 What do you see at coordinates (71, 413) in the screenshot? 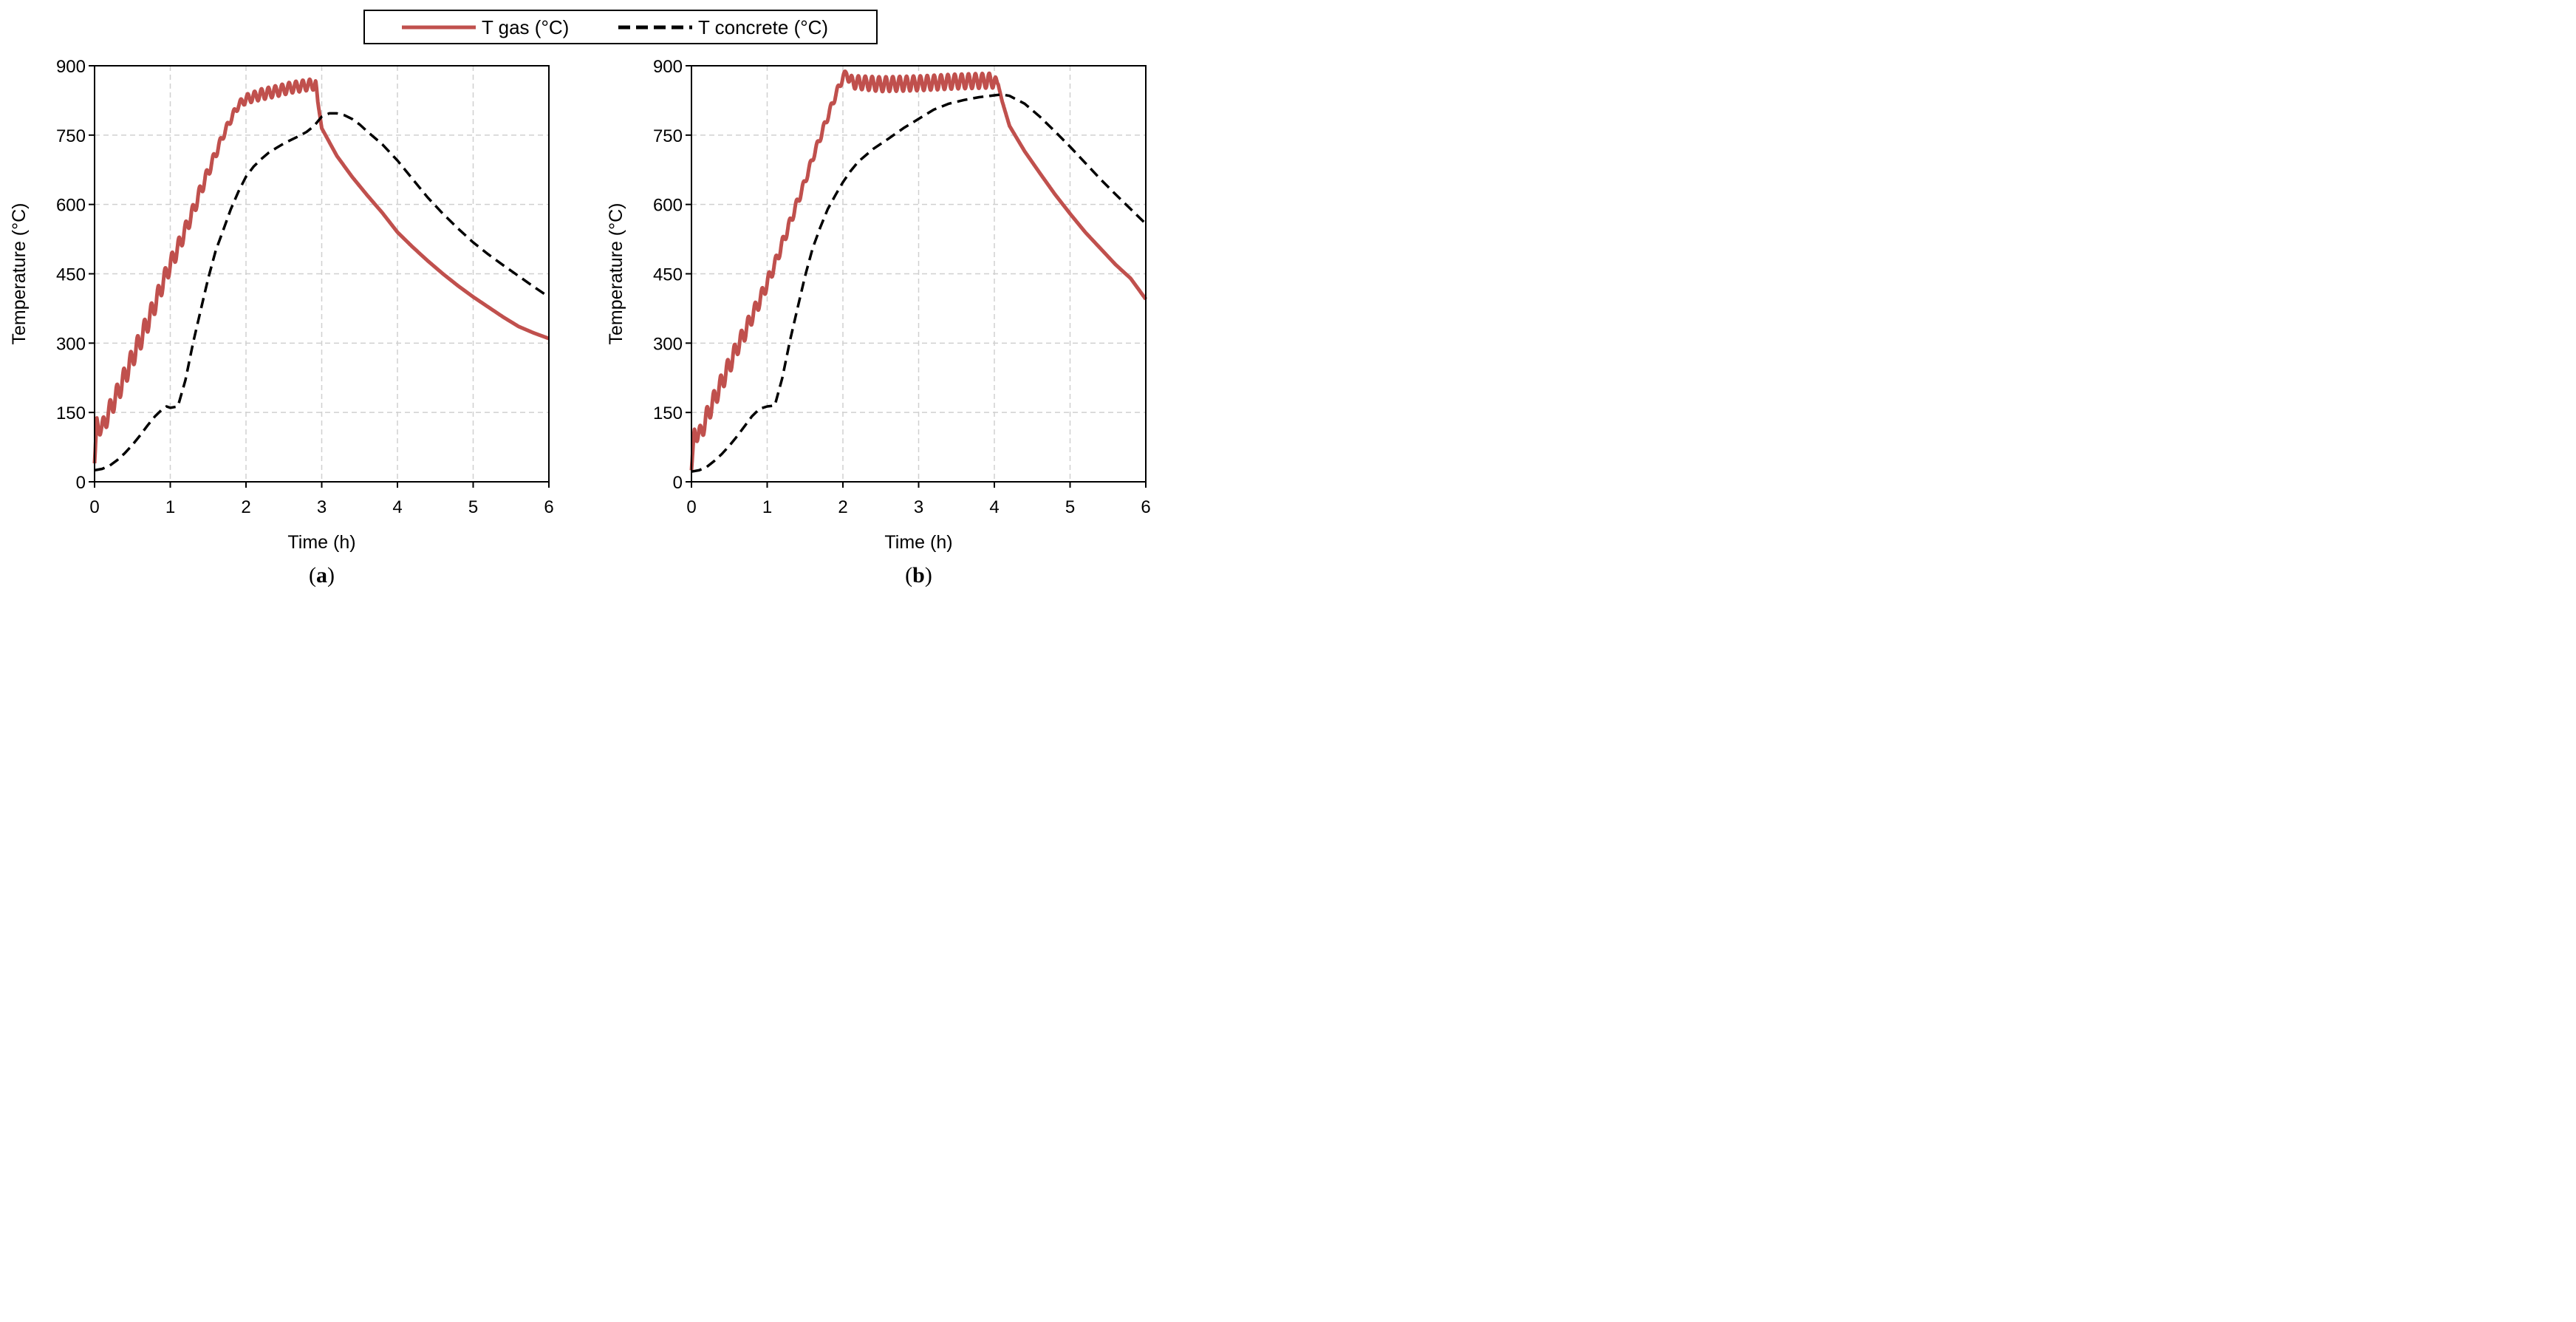
I see `panel-a-y-tick-label: 150` at bounding box center [71, 413].